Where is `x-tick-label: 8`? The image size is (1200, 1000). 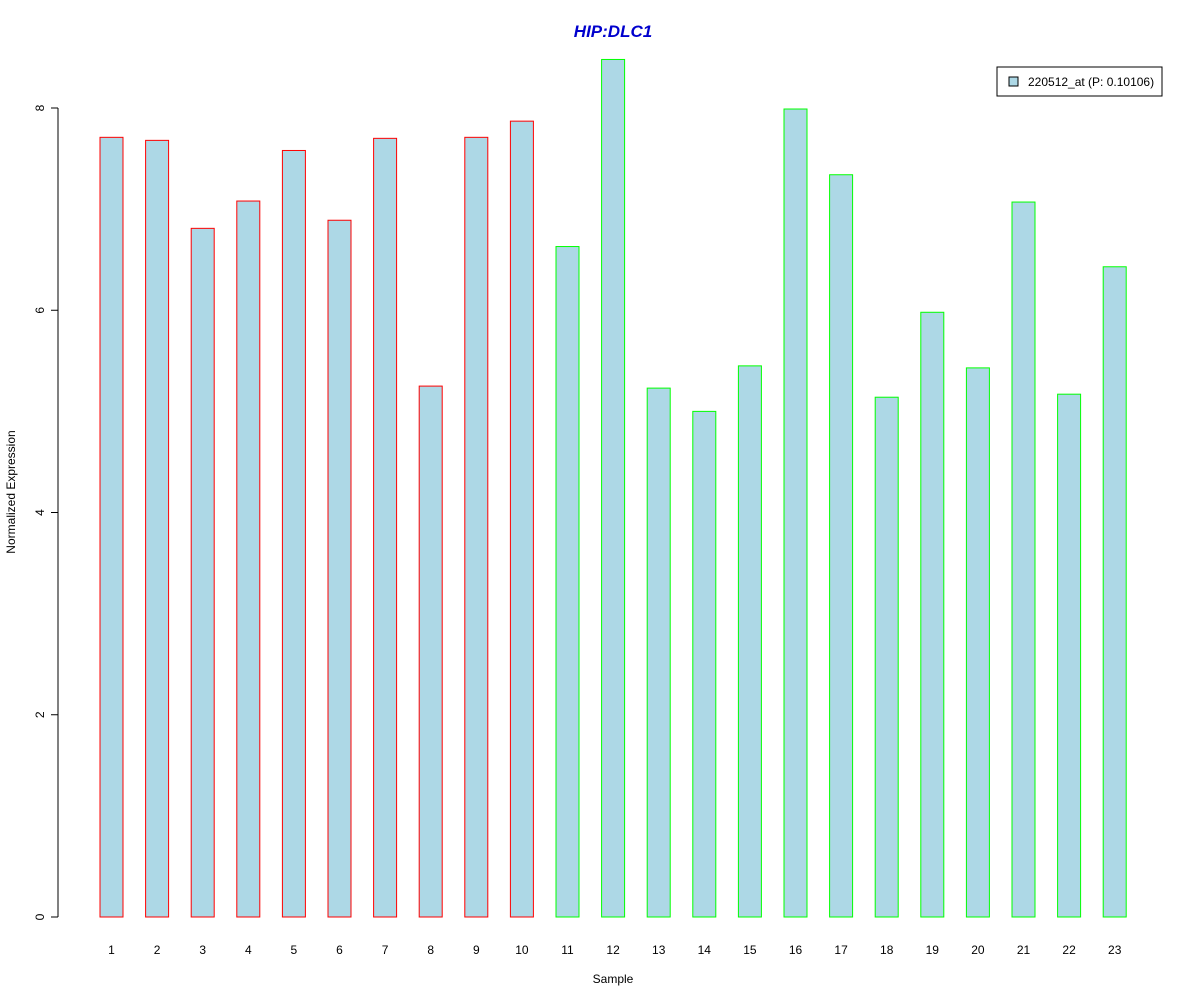
x-tick-label: 8 is located at coordinates (430, 950).